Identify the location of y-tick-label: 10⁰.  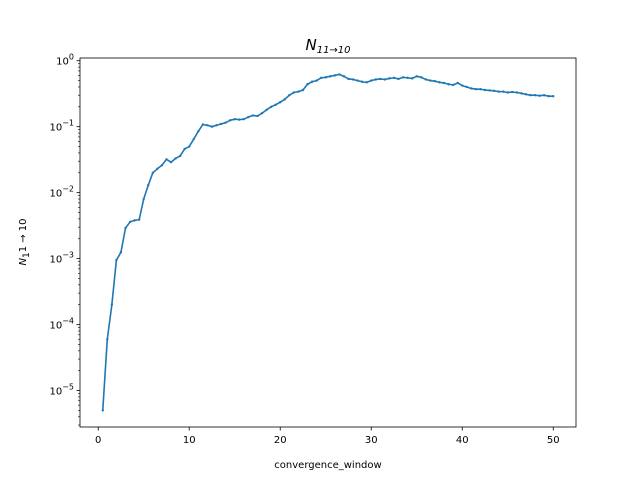
(65, 60).